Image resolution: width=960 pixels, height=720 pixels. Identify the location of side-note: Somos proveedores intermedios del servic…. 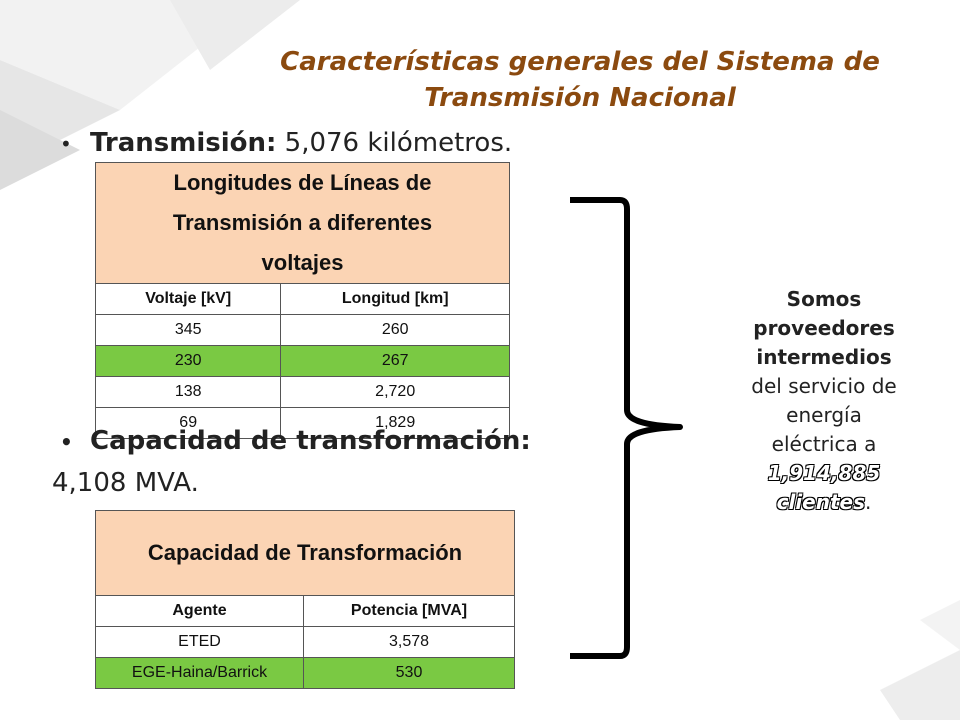
(824, 401).